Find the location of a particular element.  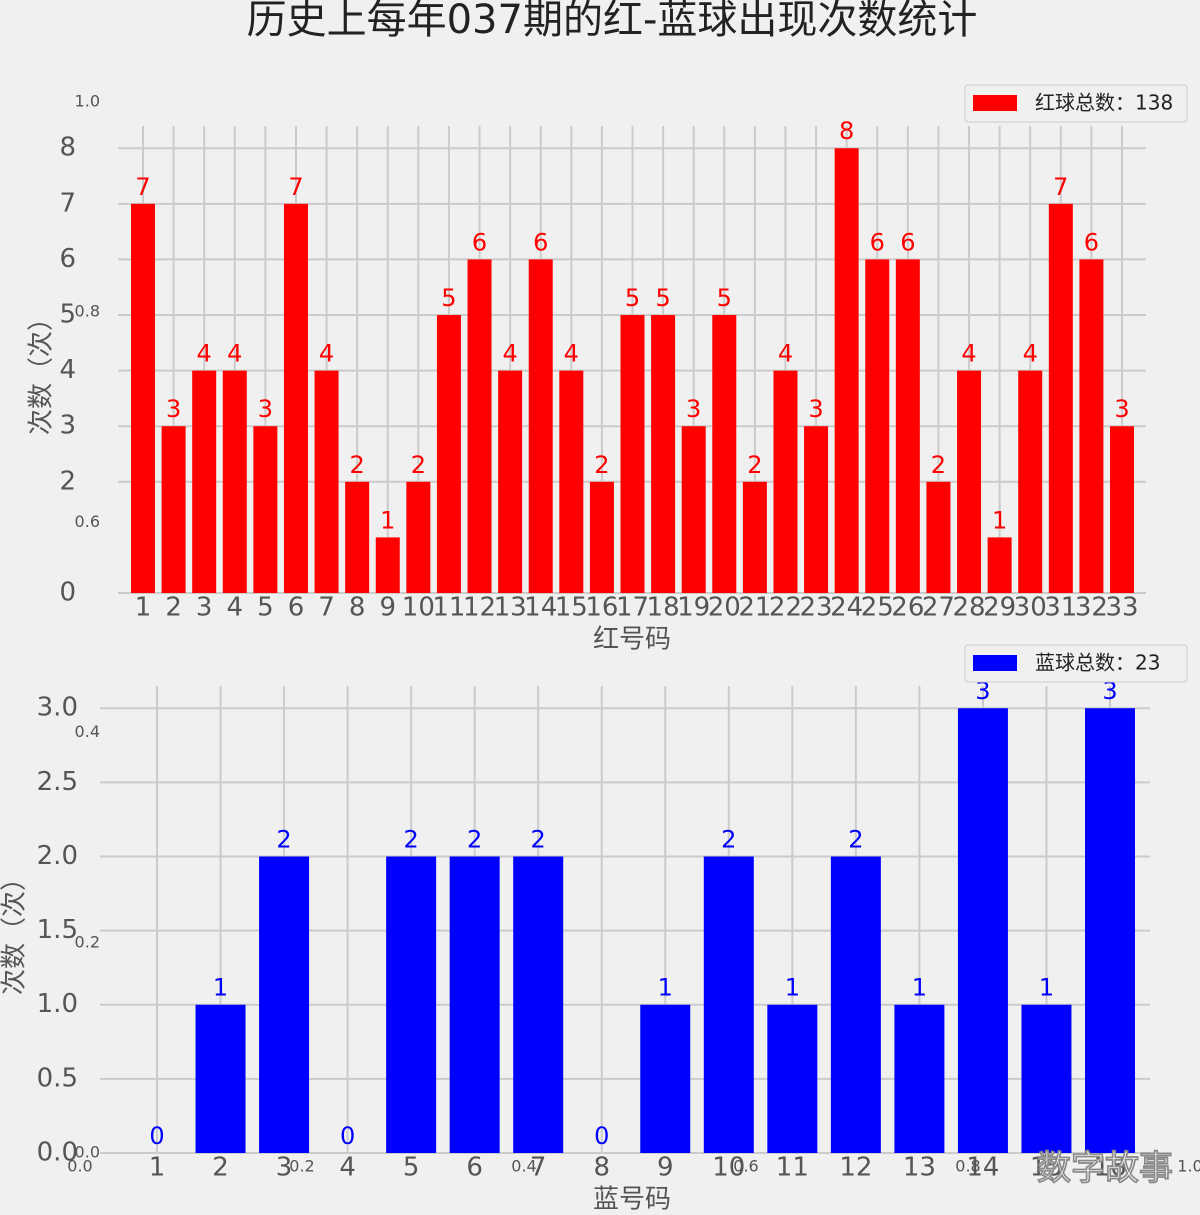

x-tick-label: 6 is located at coordinates (296, 608).